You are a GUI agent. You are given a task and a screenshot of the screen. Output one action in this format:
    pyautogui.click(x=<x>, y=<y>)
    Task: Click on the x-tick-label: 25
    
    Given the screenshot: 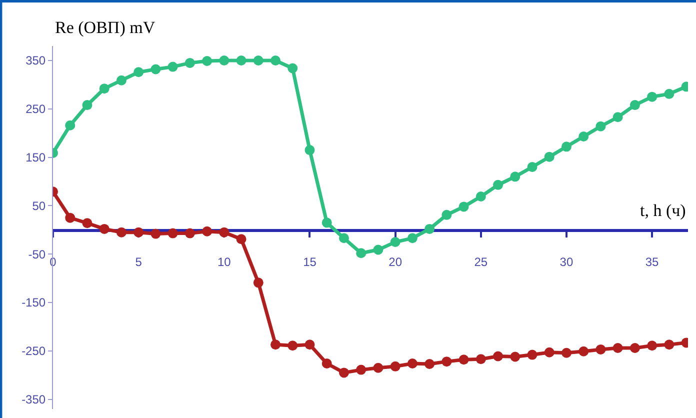 What is the action you would take?
    pyautogui.click(x=481, y=262)
    